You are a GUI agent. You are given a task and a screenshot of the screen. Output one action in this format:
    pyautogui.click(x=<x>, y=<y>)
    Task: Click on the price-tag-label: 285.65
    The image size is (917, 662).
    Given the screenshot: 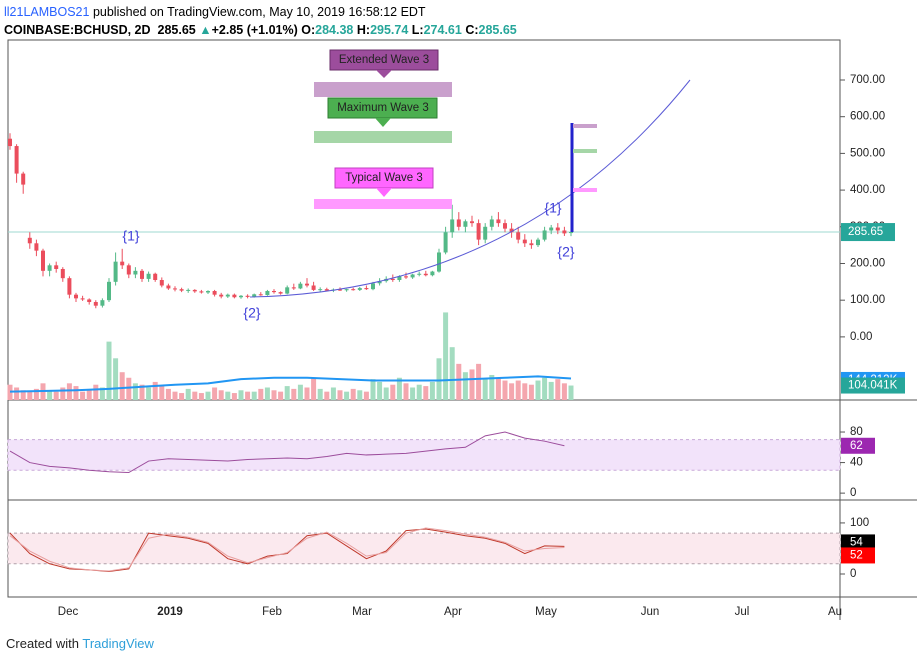 What is the action you would take?
    pyautogui.click(x=865, y=232)
    